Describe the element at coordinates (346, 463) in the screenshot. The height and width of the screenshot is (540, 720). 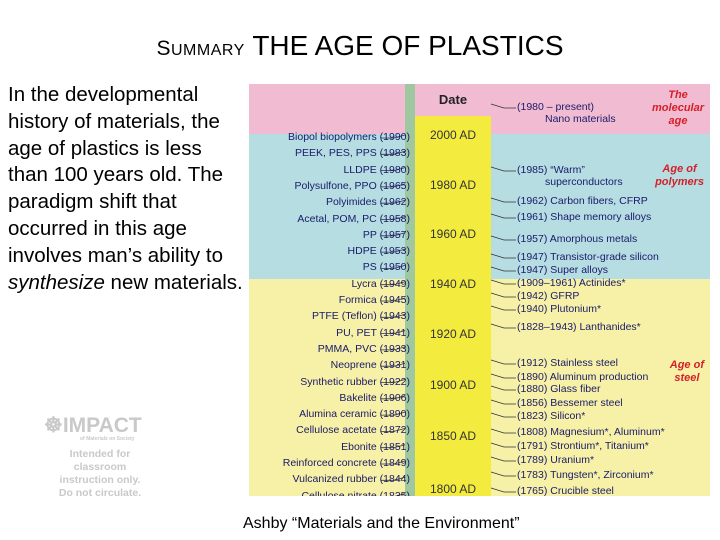
I see `left-material-label: Reinforced concrete (1849)` at that location.